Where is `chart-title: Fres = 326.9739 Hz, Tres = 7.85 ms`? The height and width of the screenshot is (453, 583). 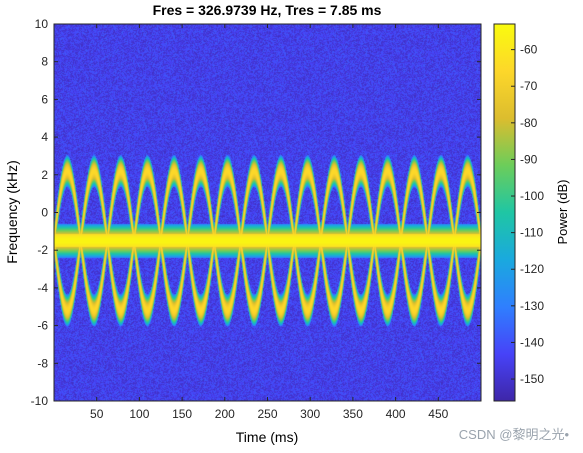 chart-title: Fres = 326.9739 Hz, Tres = 7.85 ms is located at coordinates (267, 10).